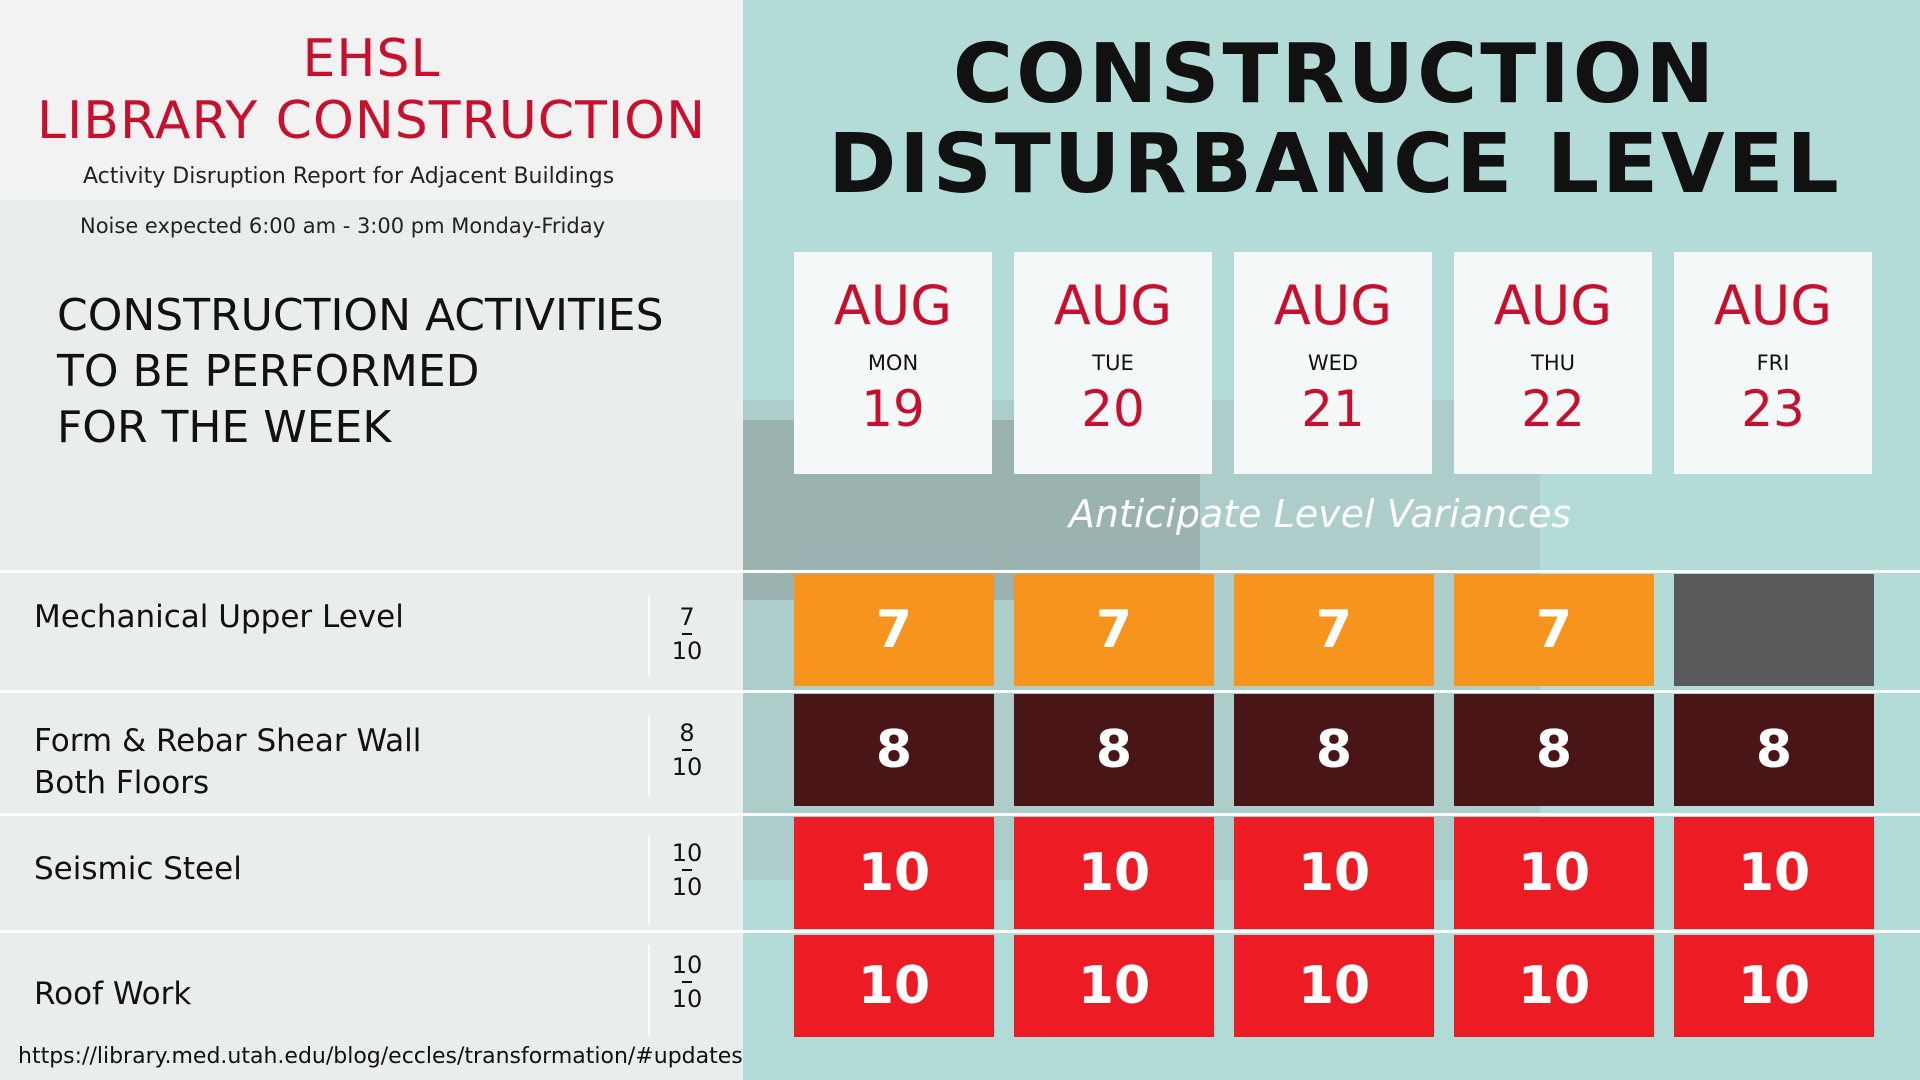 This screenshot has height=1080, width=1920. What do you see at coordinates (268, 371) in the screenshot?
I see `activities-heading-line2: TO BE PERFORMED` at bounding box center [268, 371].